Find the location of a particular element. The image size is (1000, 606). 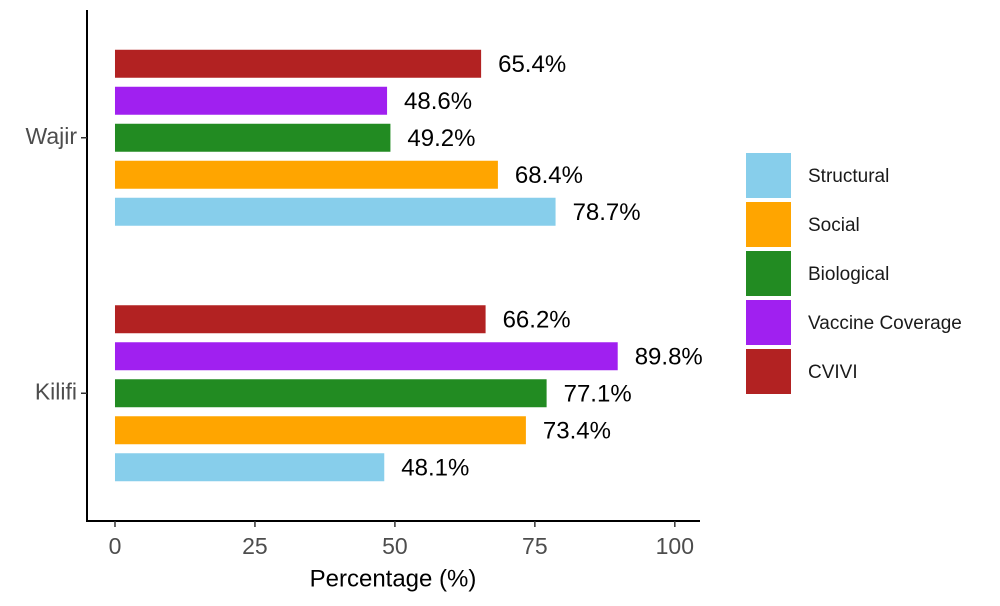

y-tick-label: Kilifi is located at coordinates (56, 391).